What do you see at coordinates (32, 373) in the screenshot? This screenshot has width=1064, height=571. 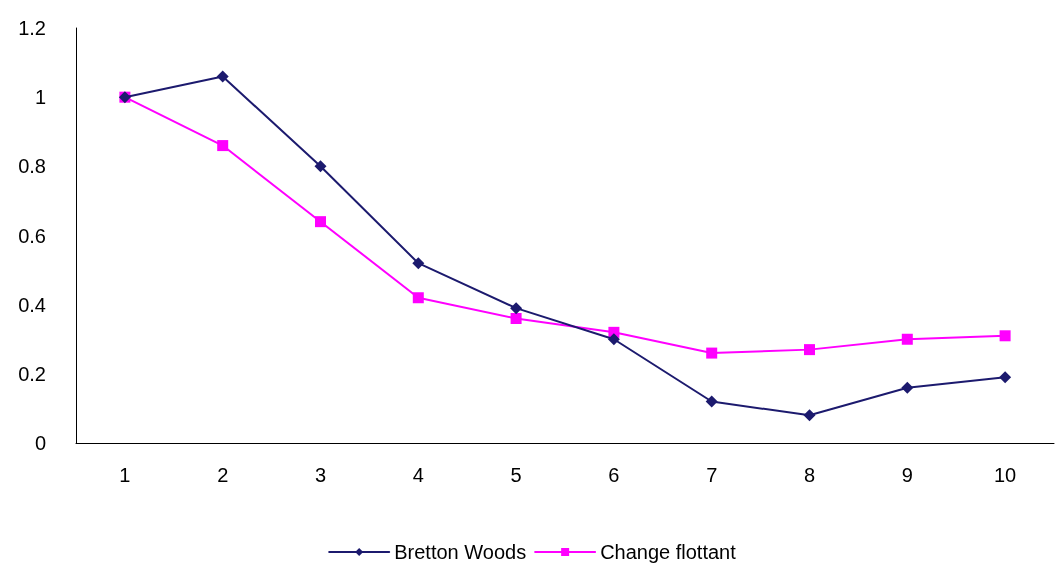 I see `y-tick-label: 0.2` at bounding box center [32, 373].